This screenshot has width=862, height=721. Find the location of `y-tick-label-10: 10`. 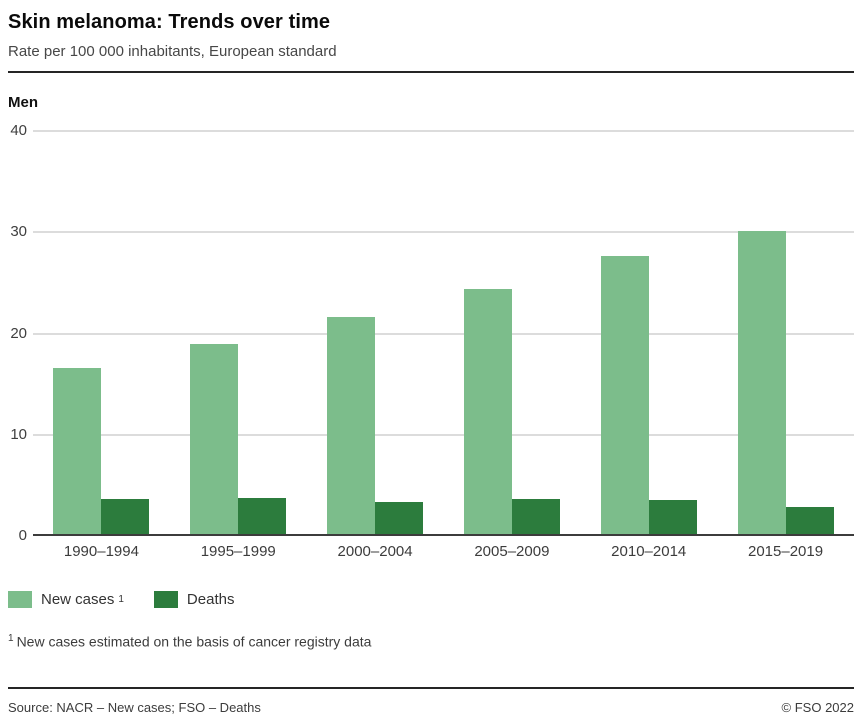

y-tick-label-10: 10 is located at coordinates (18, 434).